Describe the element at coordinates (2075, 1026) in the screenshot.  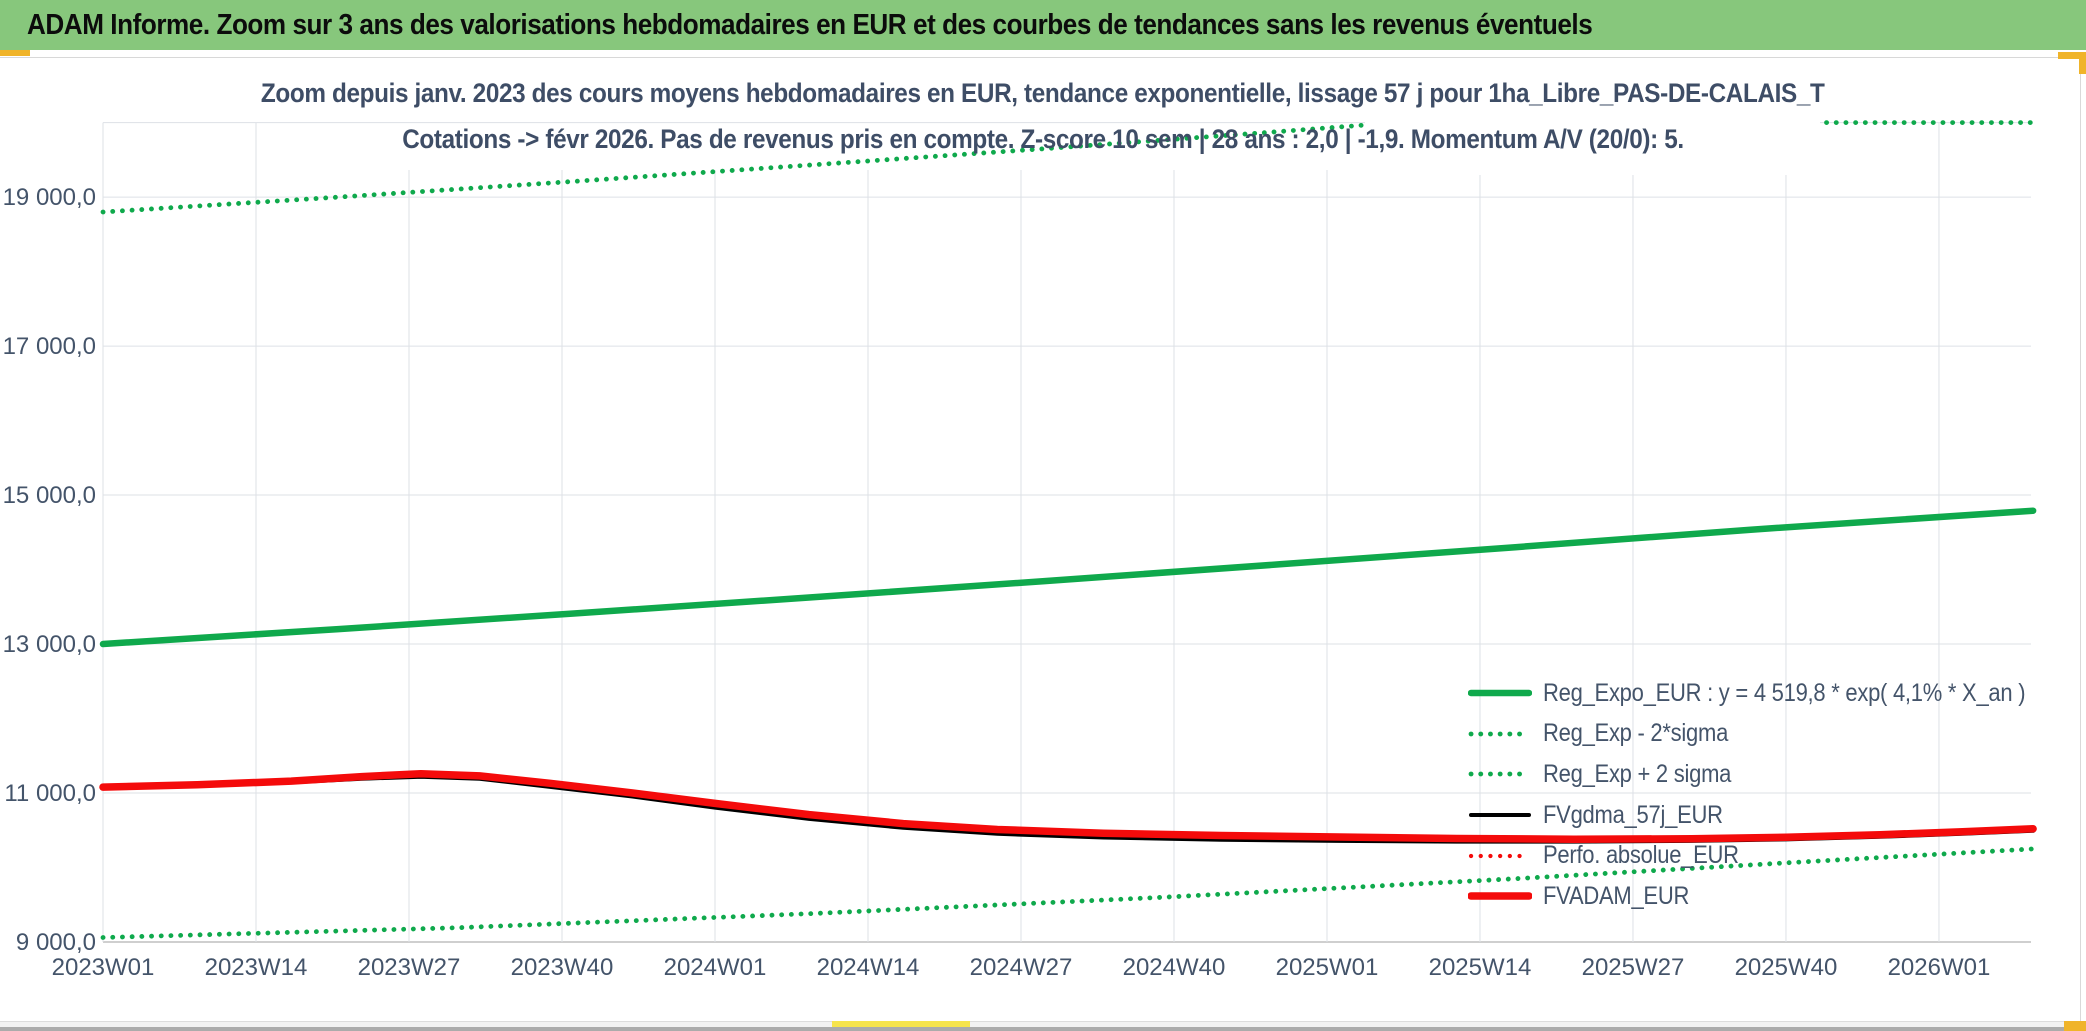
I see `amber-accent-bottom-right` at that location.